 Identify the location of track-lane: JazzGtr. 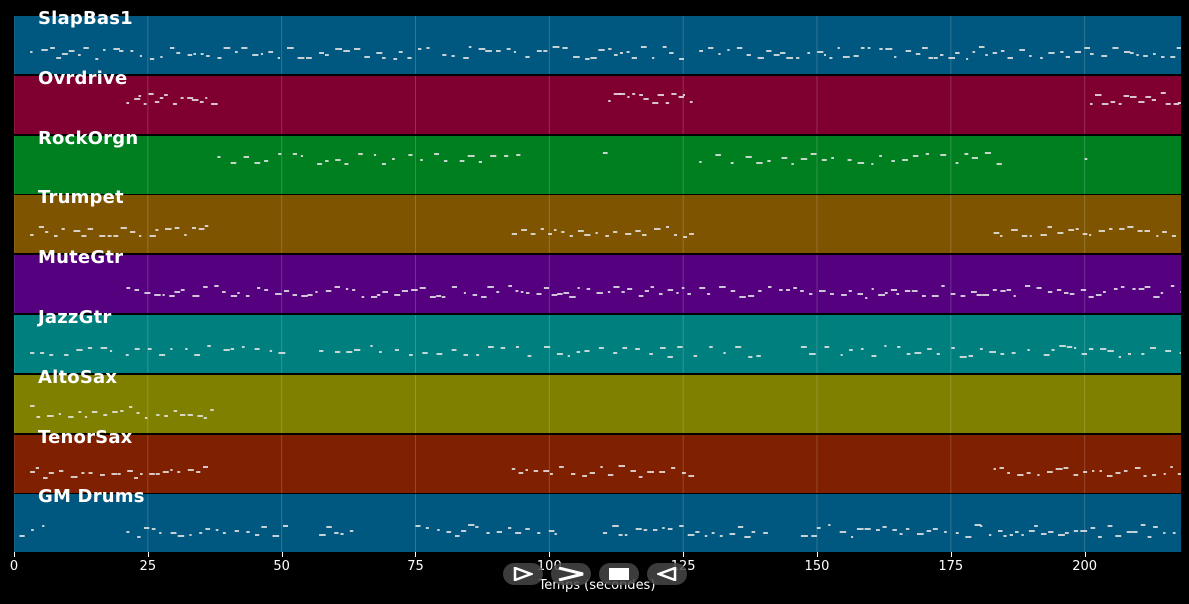
(597, 340).